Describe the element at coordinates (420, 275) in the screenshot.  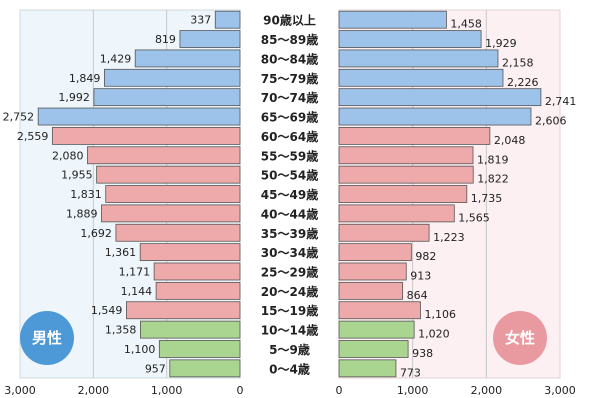
I see `female-value-label: 913` at that location.